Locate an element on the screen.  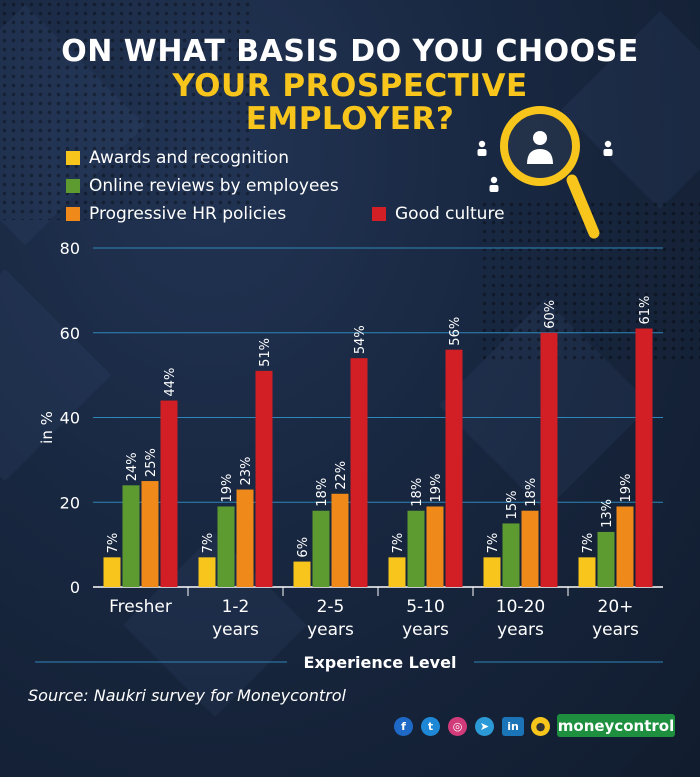
x-tick-label: 20+ is located at coordinates (616, 607).